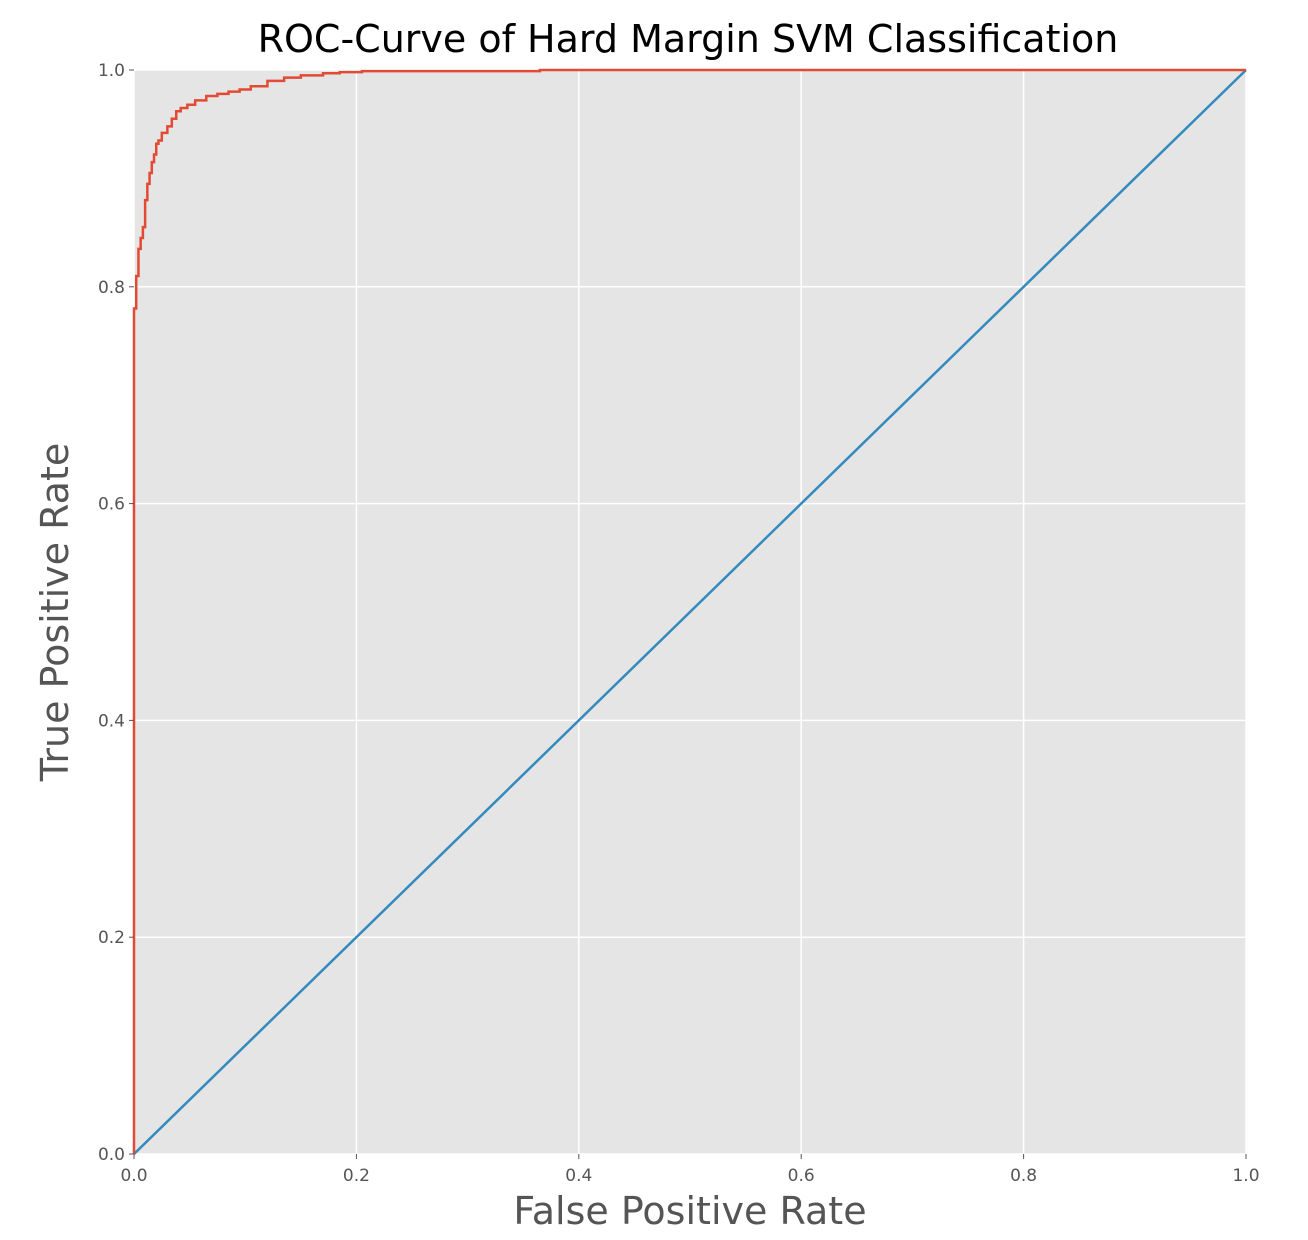 This screenshot has width=1308, height=1240. I want to click on x-tick-label: 0.2, so click(356, 1176).